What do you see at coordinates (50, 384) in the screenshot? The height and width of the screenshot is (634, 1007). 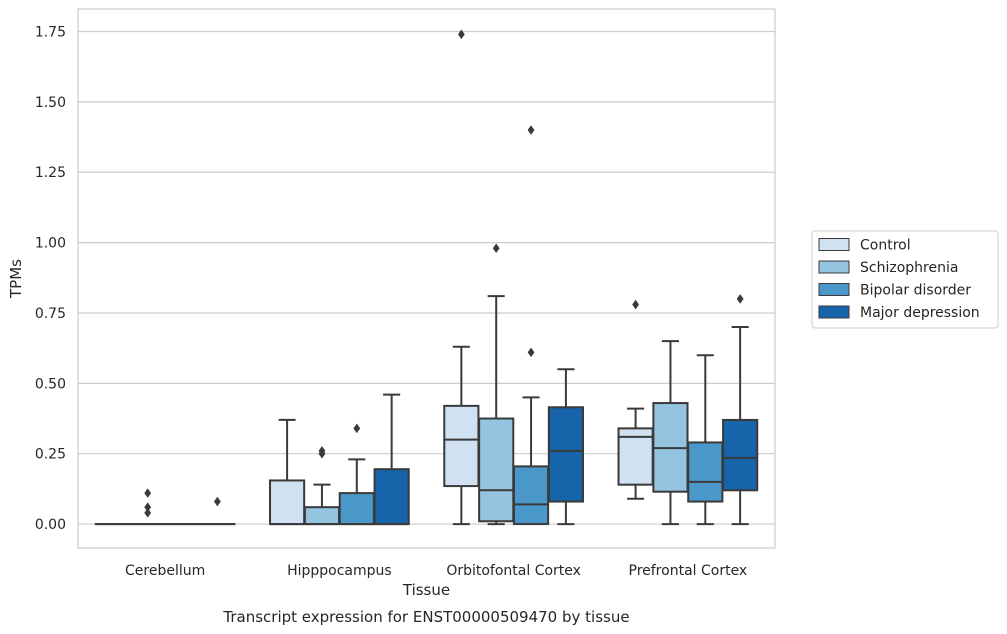 I see `y-tick-label: 0.50` at bounding box center [50, 384].